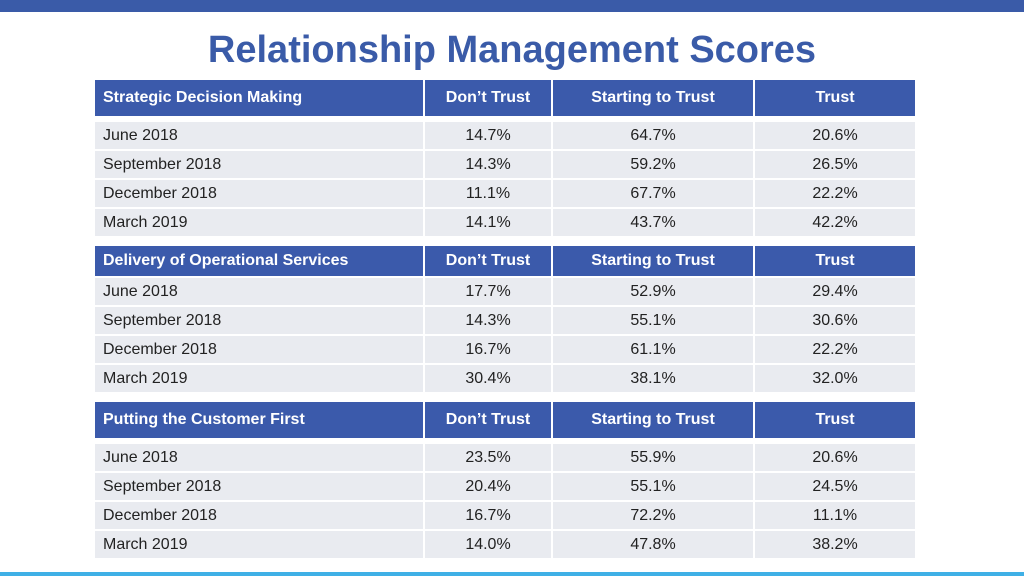  What do you see at coordinates (259, 420) in the screenshot?
I see `table-category-header: Putting the Customer First` at bounding box center [259, 420].